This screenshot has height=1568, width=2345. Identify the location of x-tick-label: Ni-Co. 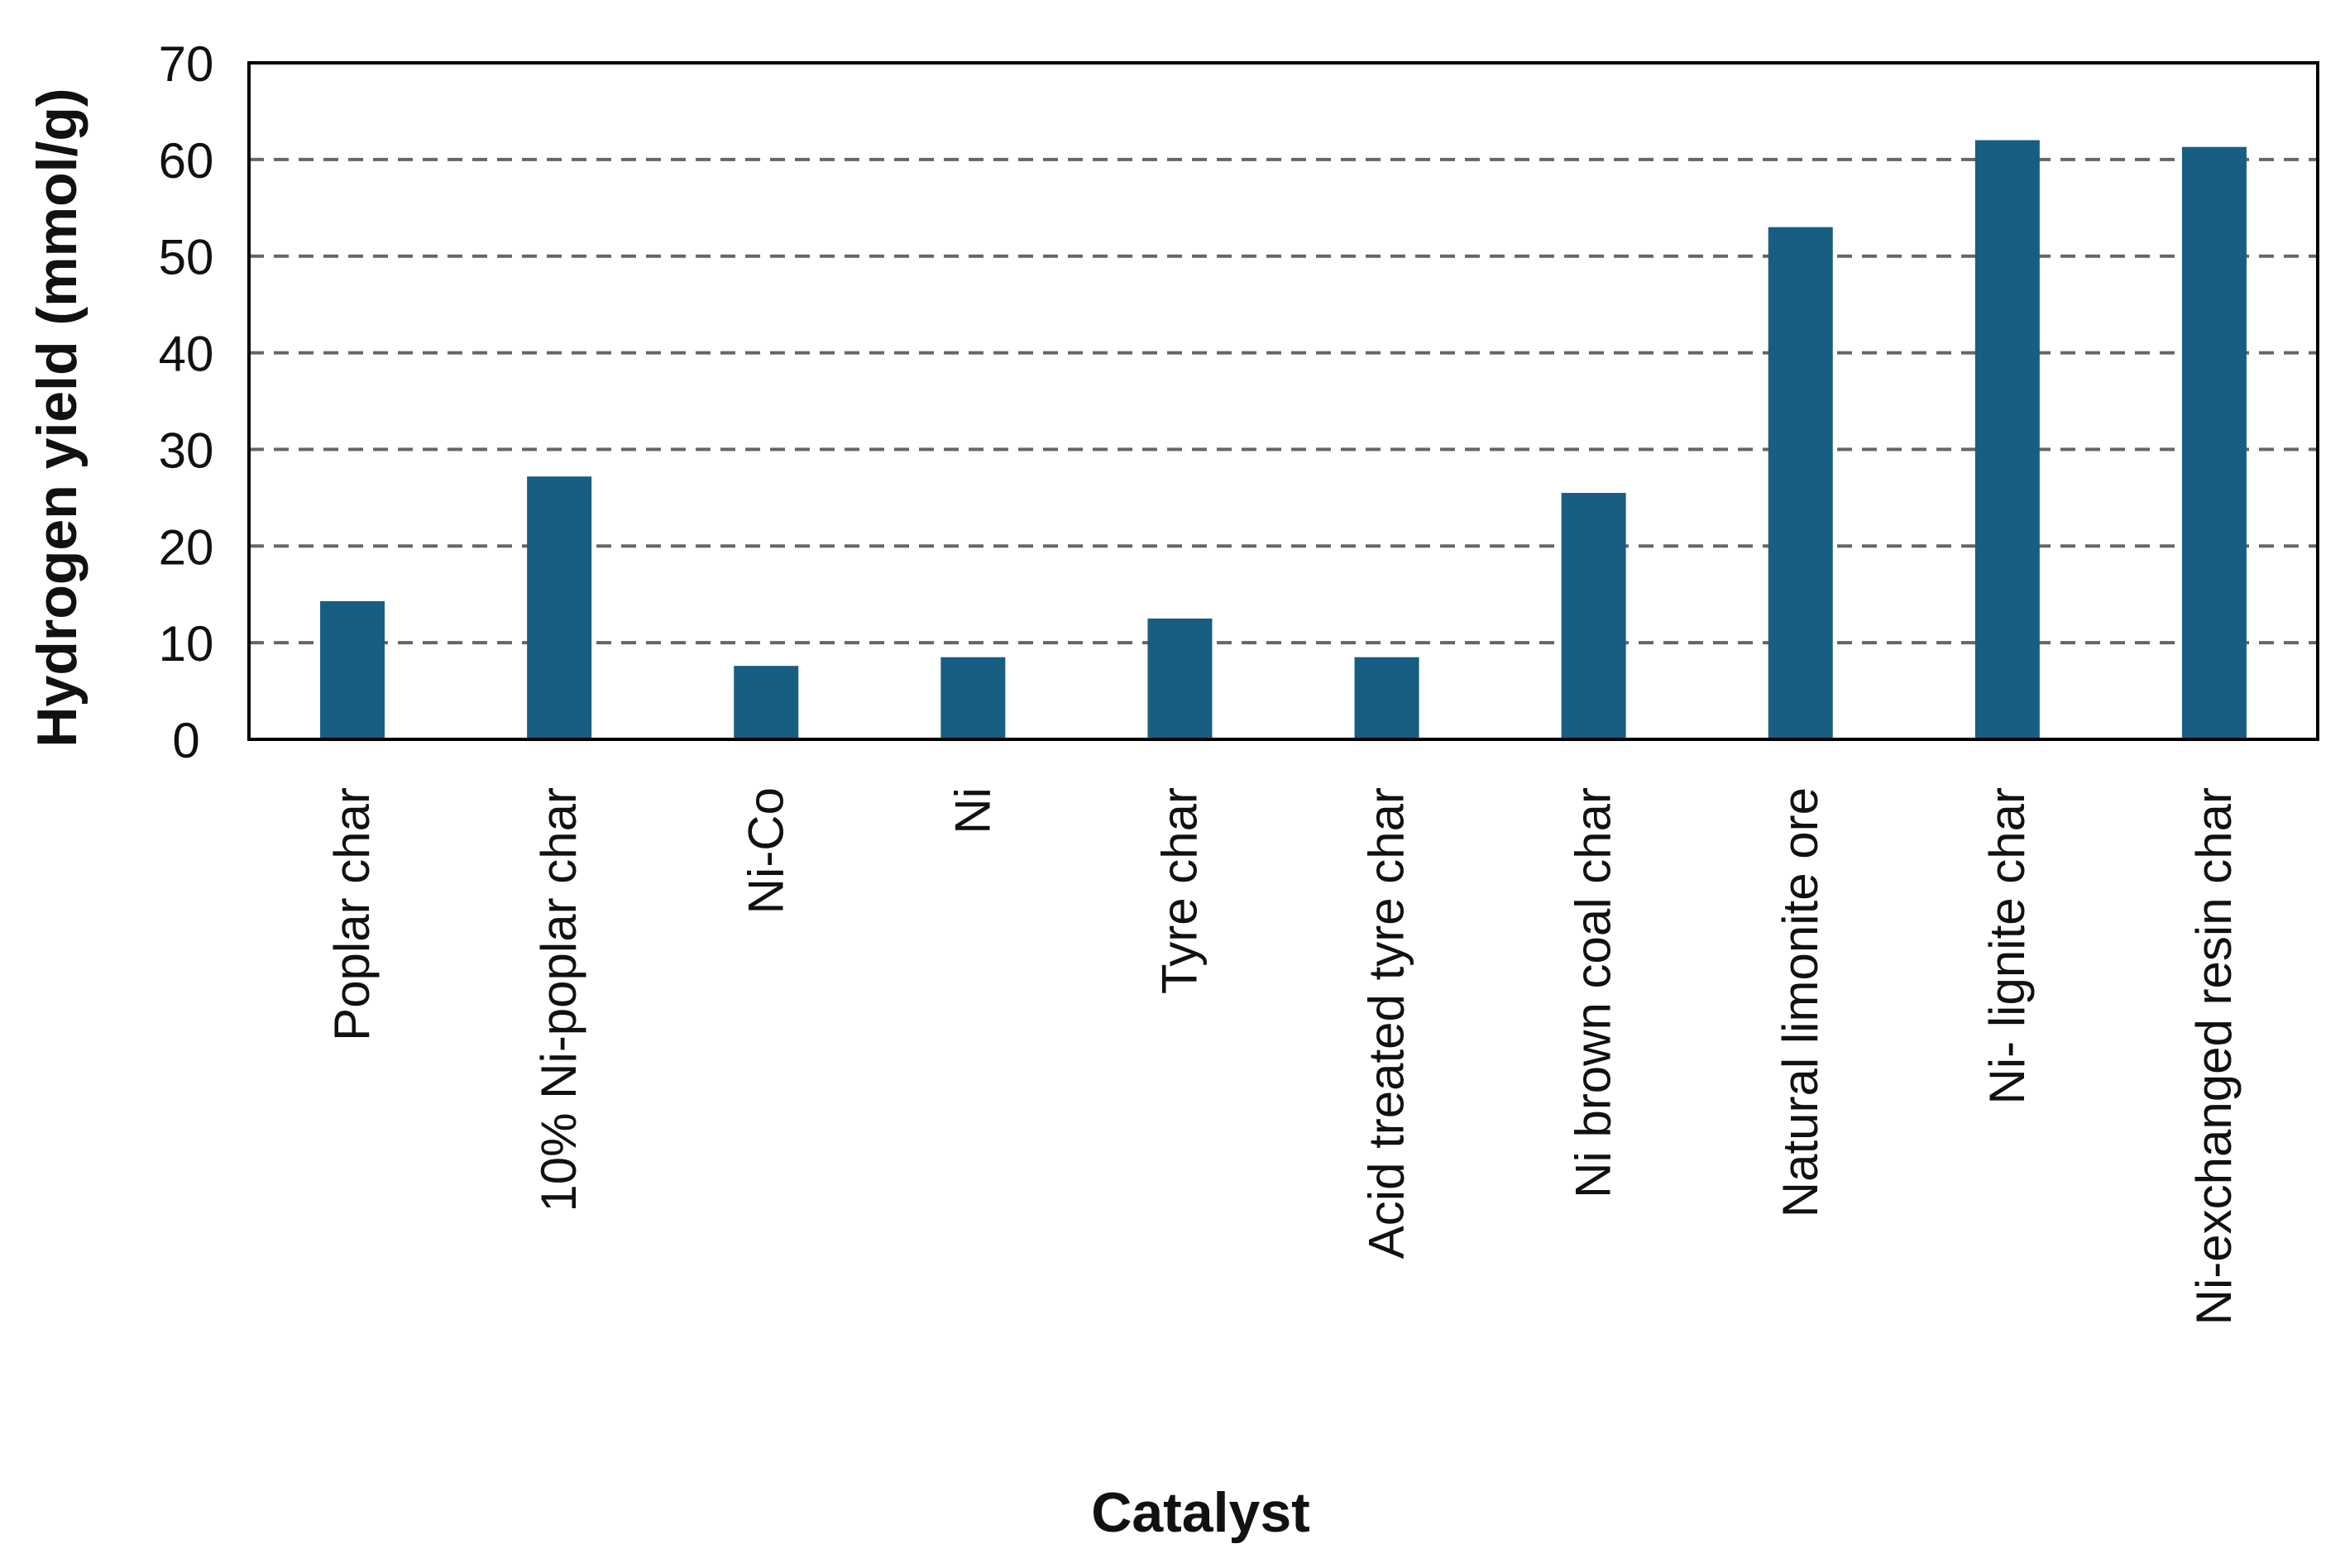
(765, 850).